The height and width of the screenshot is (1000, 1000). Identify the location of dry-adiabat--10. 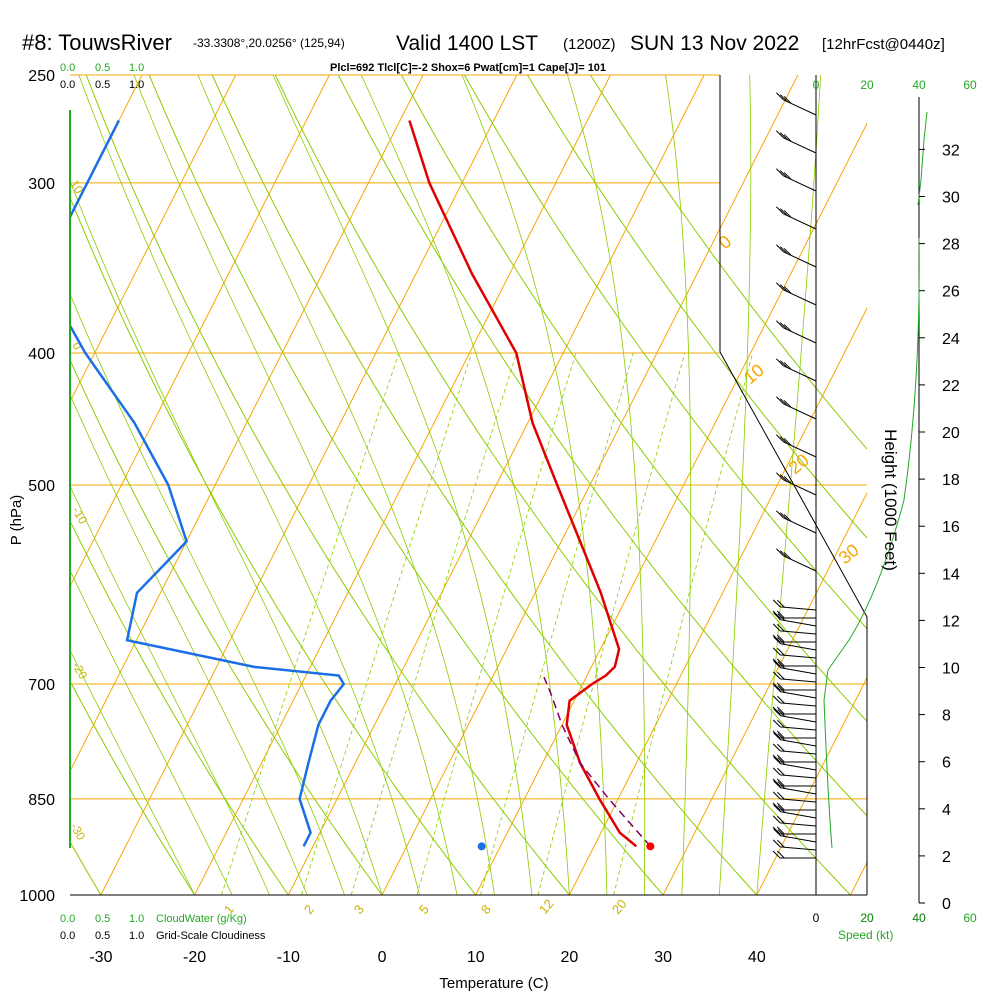
(179, 707).